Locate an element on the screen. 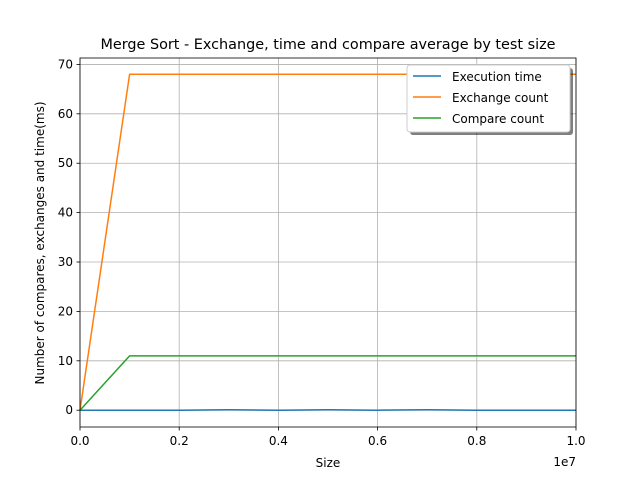 The height and width of the screenshot is (480, 640). legend-label-execution-time: Execution time is located at coordinates (497, 77).